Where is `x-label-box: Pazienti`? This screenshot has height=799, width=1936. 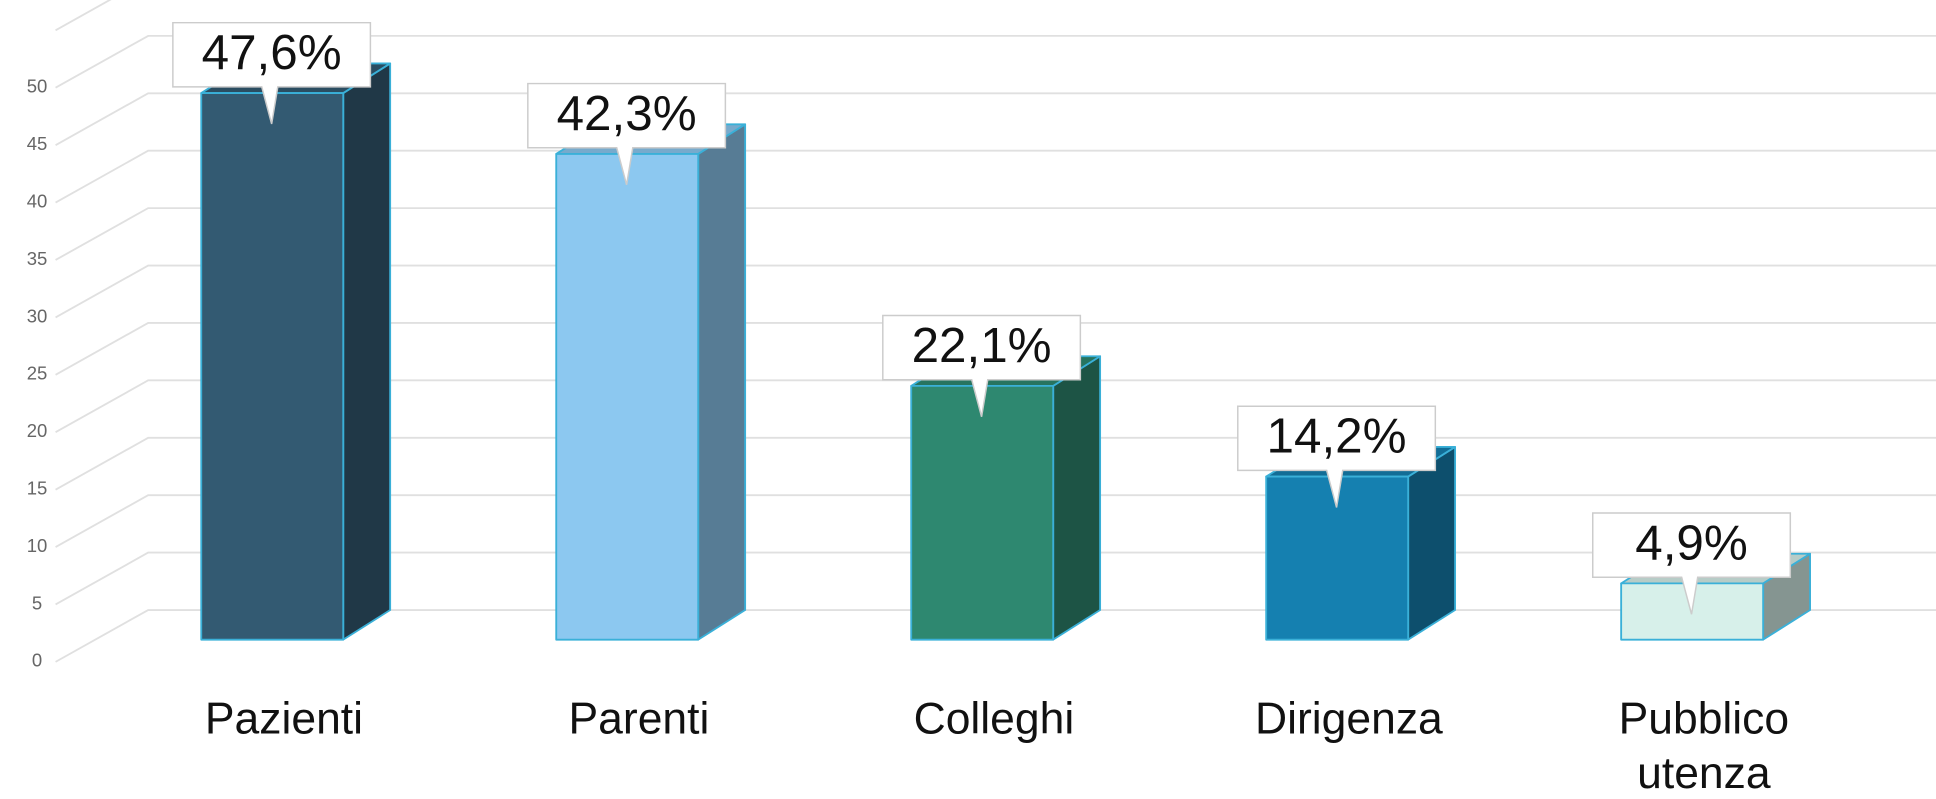
x-label-box: Pazienti is located at coordinates (284, 718).